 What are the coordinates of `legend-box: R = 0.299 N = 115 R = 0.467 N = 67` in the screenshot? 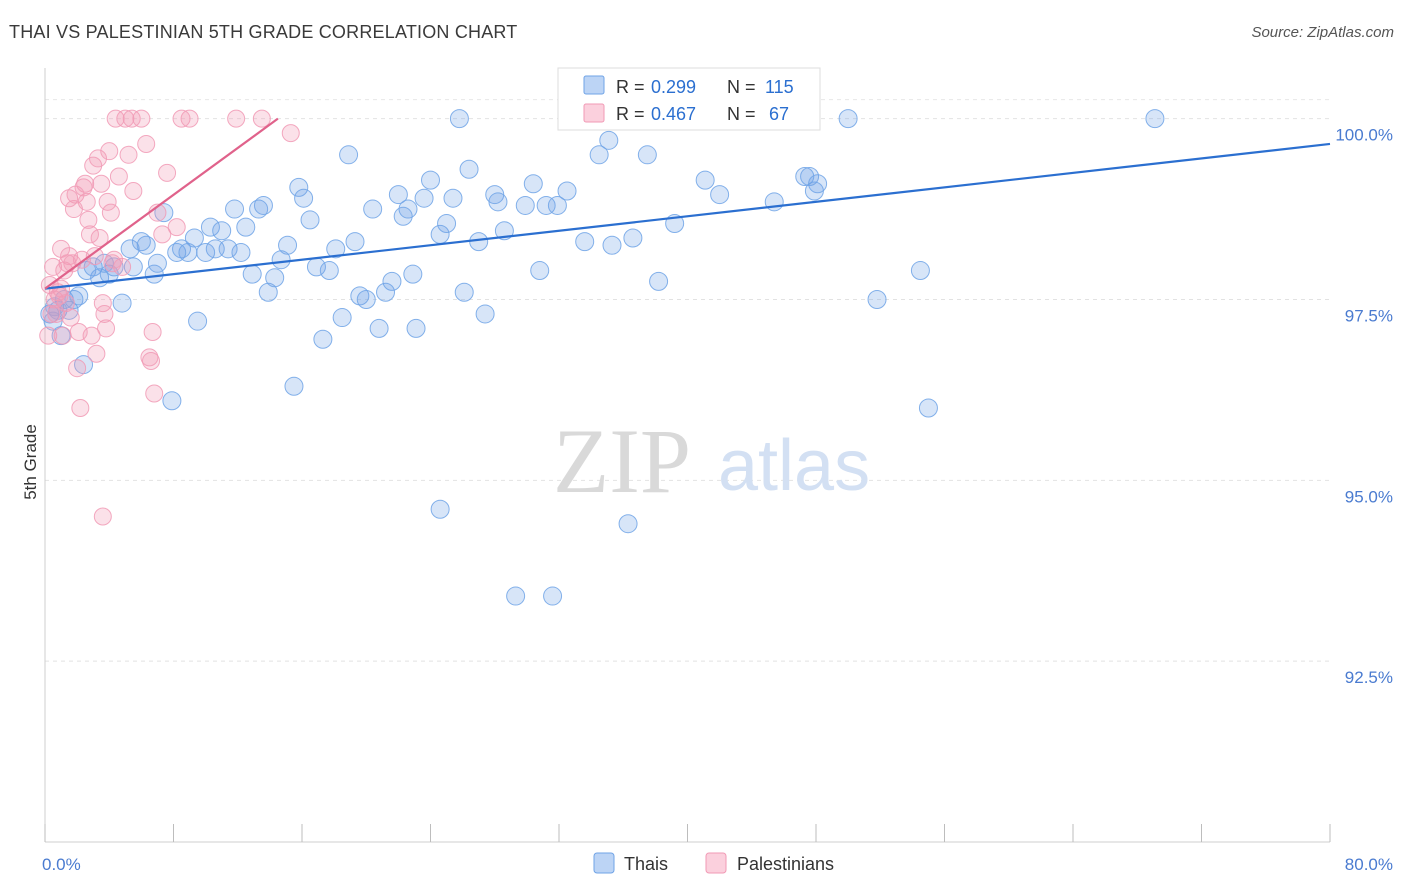 It's located at (689, 99).